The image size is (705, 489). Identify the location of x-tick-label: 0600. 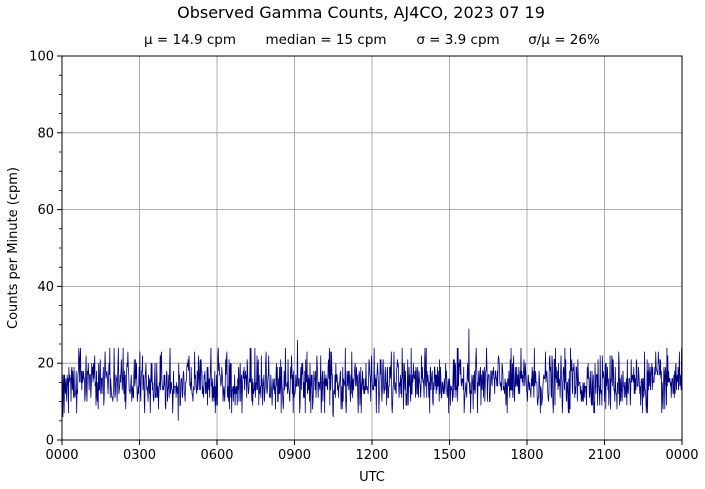
(216, 455).